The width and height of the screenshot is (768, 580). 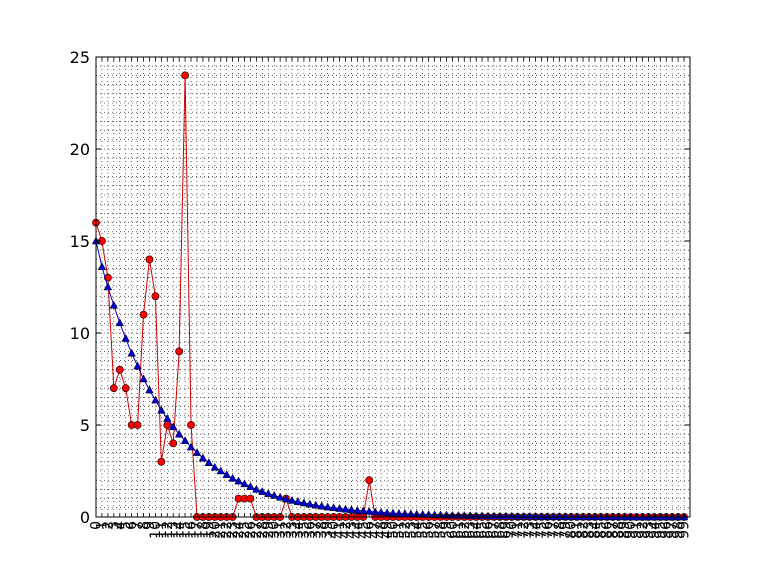 What do you see at coordinates (625, 530) in the screenshot?
I see `x-tick-label: 89` at bounding box center [625, 530].